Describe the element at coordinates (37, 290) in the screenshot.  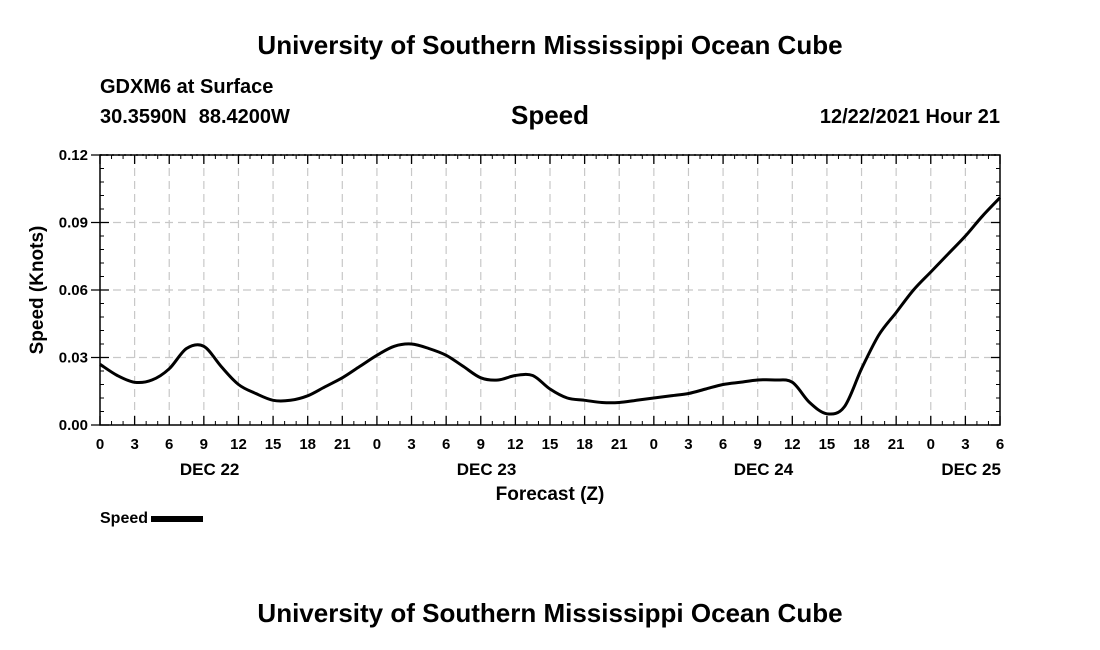
I see `y-axis-label: Speed (Knots)` at that location.